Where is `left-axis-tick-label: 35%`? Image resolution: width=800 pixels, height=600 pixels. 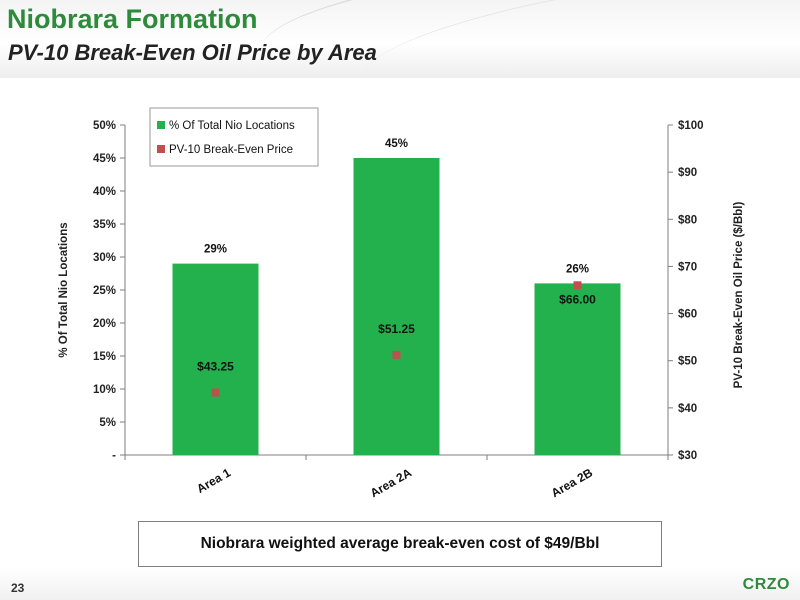 left-axis-tick-label: 35% is located at coordinates (104, 225).